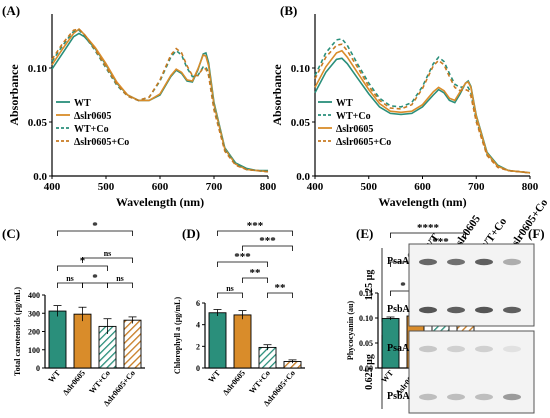 The height and width of the screenshot is (418, 550). What do you see at coordinates (34, 295) in the screenshot?
I see `y-tick-label: 400` at bounding box center [34, 295].